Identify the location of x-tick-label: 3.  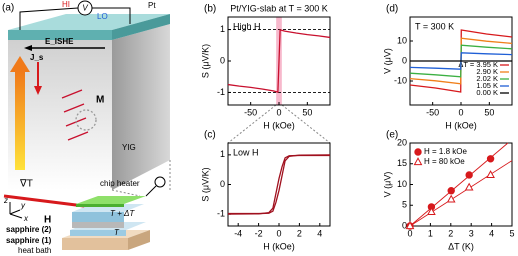
(471, 233).